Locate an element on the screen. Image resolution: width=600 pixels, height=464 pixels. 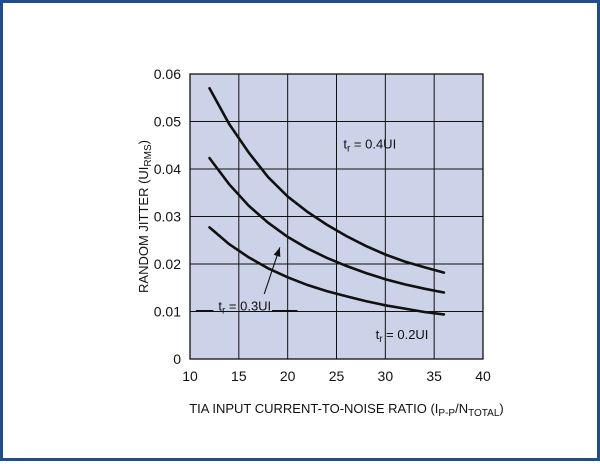
y-tick-label: 0.01 is located at coordinates (167, 312).